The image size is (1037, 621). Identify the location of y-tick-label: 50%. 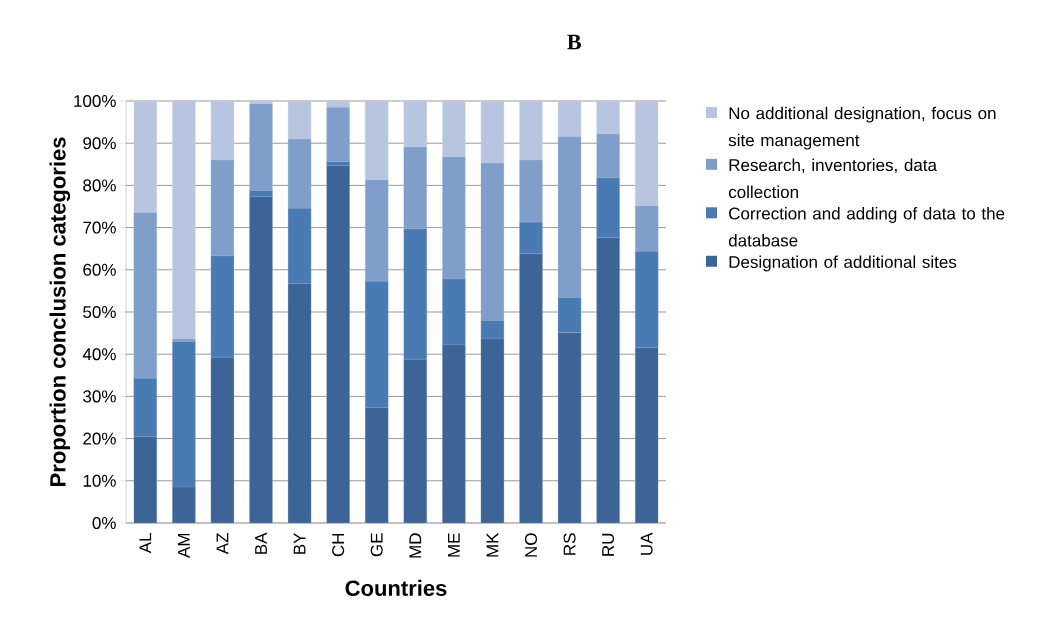
(99, 312).